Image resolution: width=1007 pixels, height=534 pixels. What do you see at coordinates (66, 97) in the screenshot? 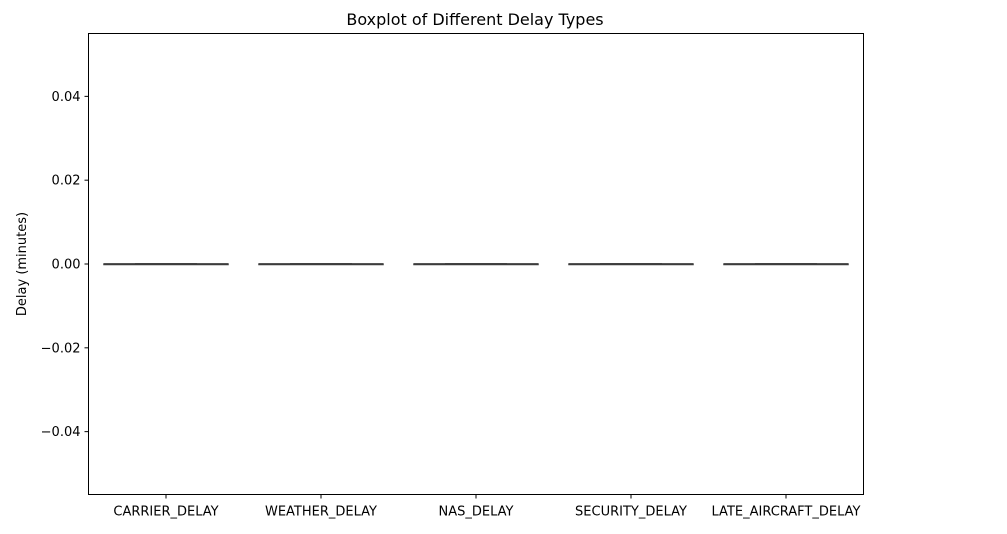
I see `y-tick-label: 0.04` at bounding box center [66, 97].